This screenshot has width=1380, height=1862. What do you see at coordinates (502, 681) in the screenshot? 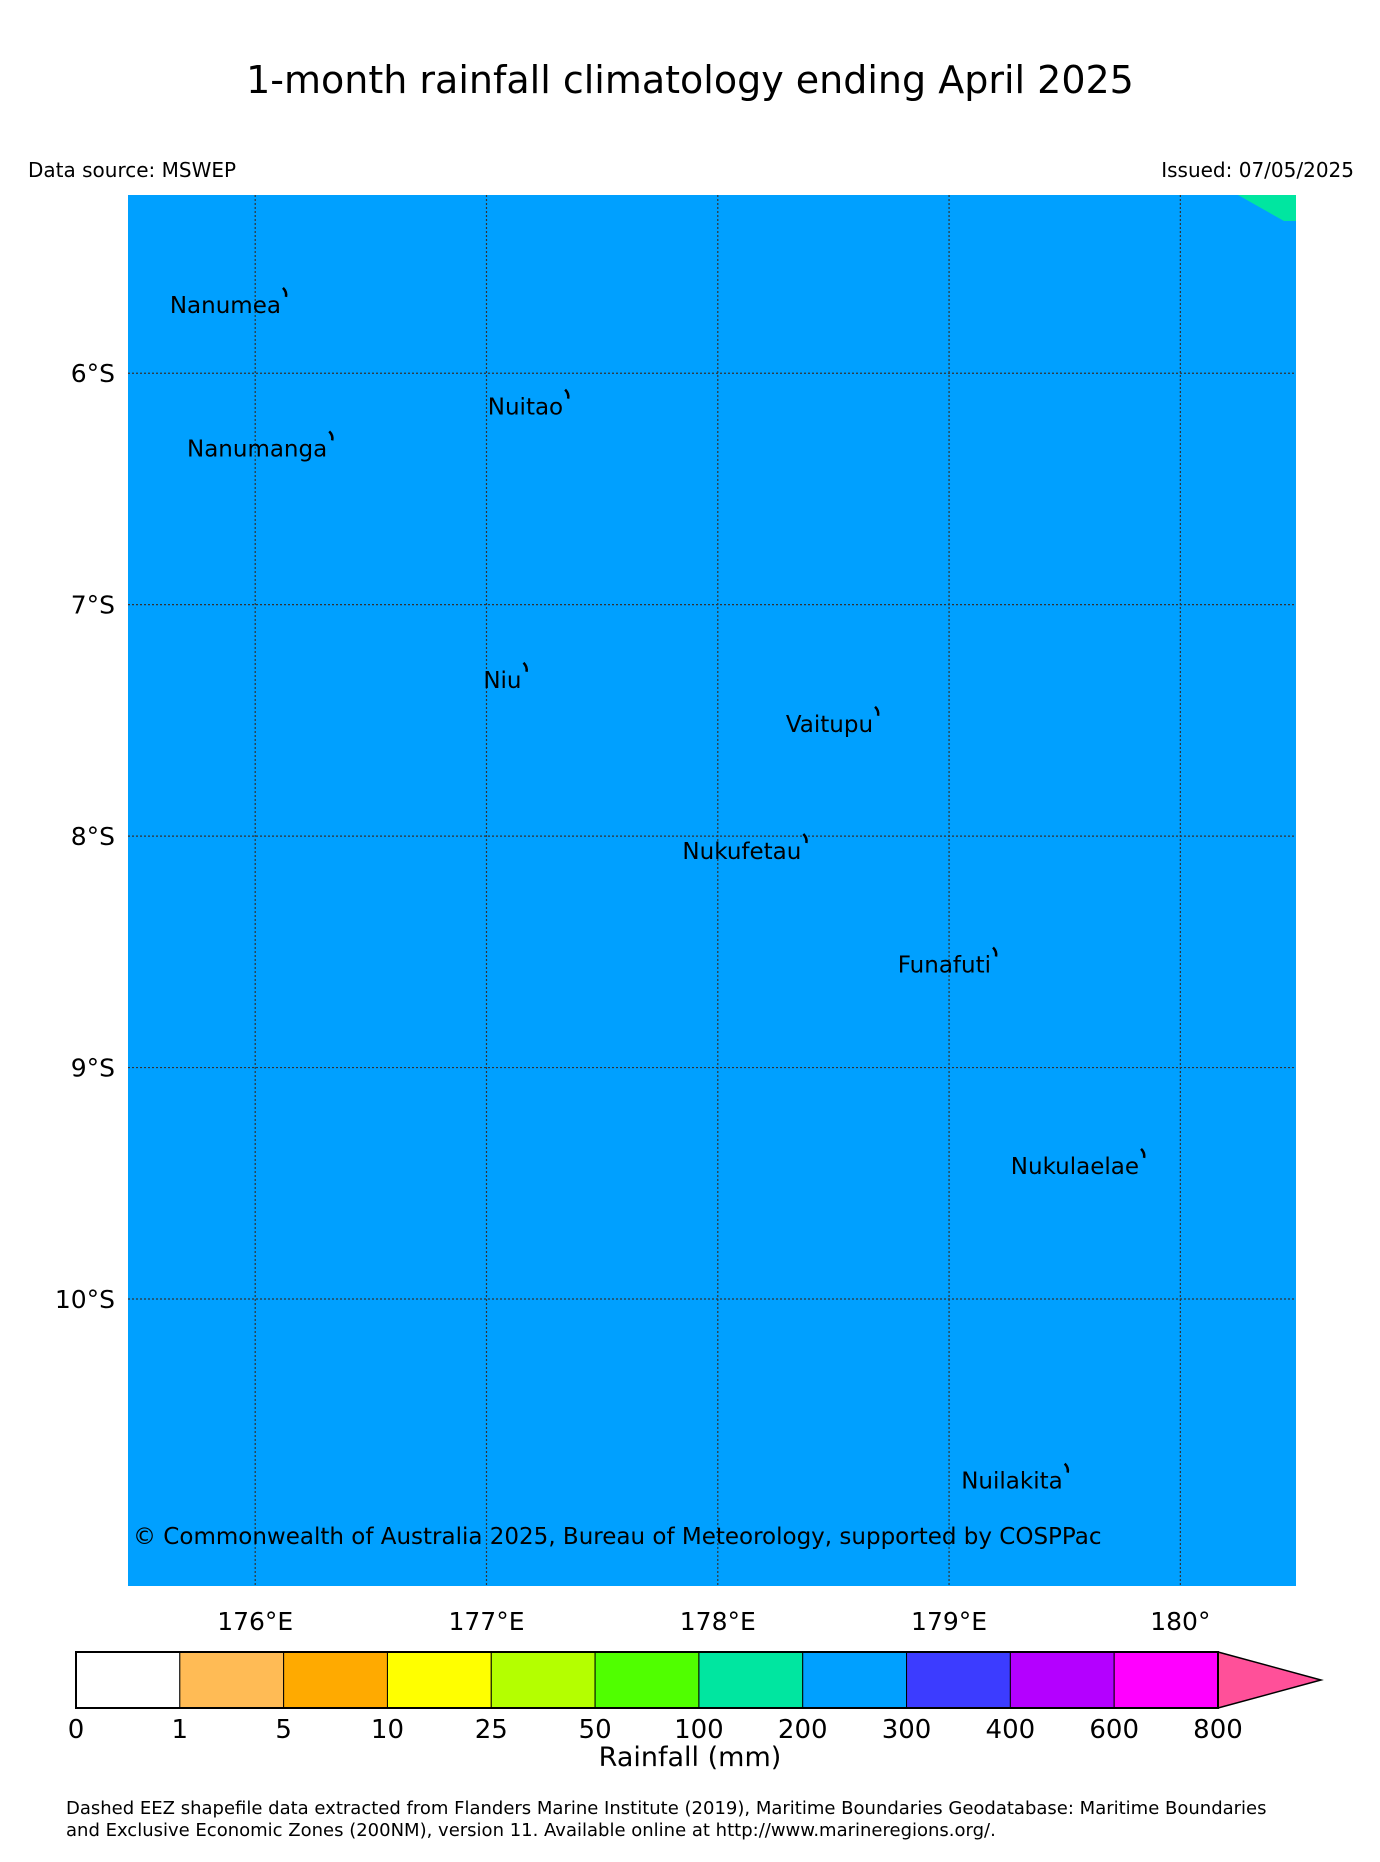
I see `island-label: Niu` at bounding box center [502, 681].